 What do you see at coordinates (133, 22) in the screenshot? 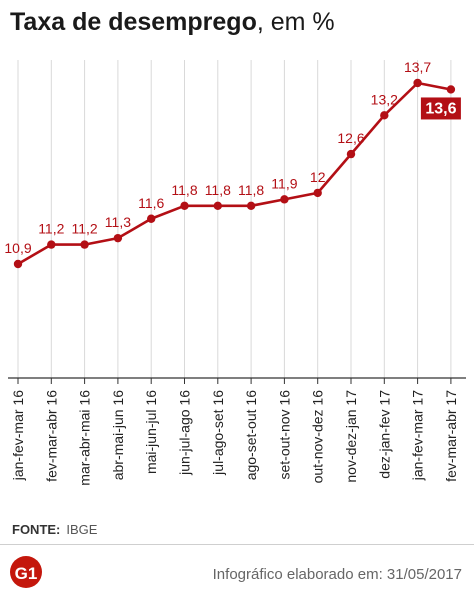
I see `title-main: Taxa de desemprego` at bounding box center [133, 22].